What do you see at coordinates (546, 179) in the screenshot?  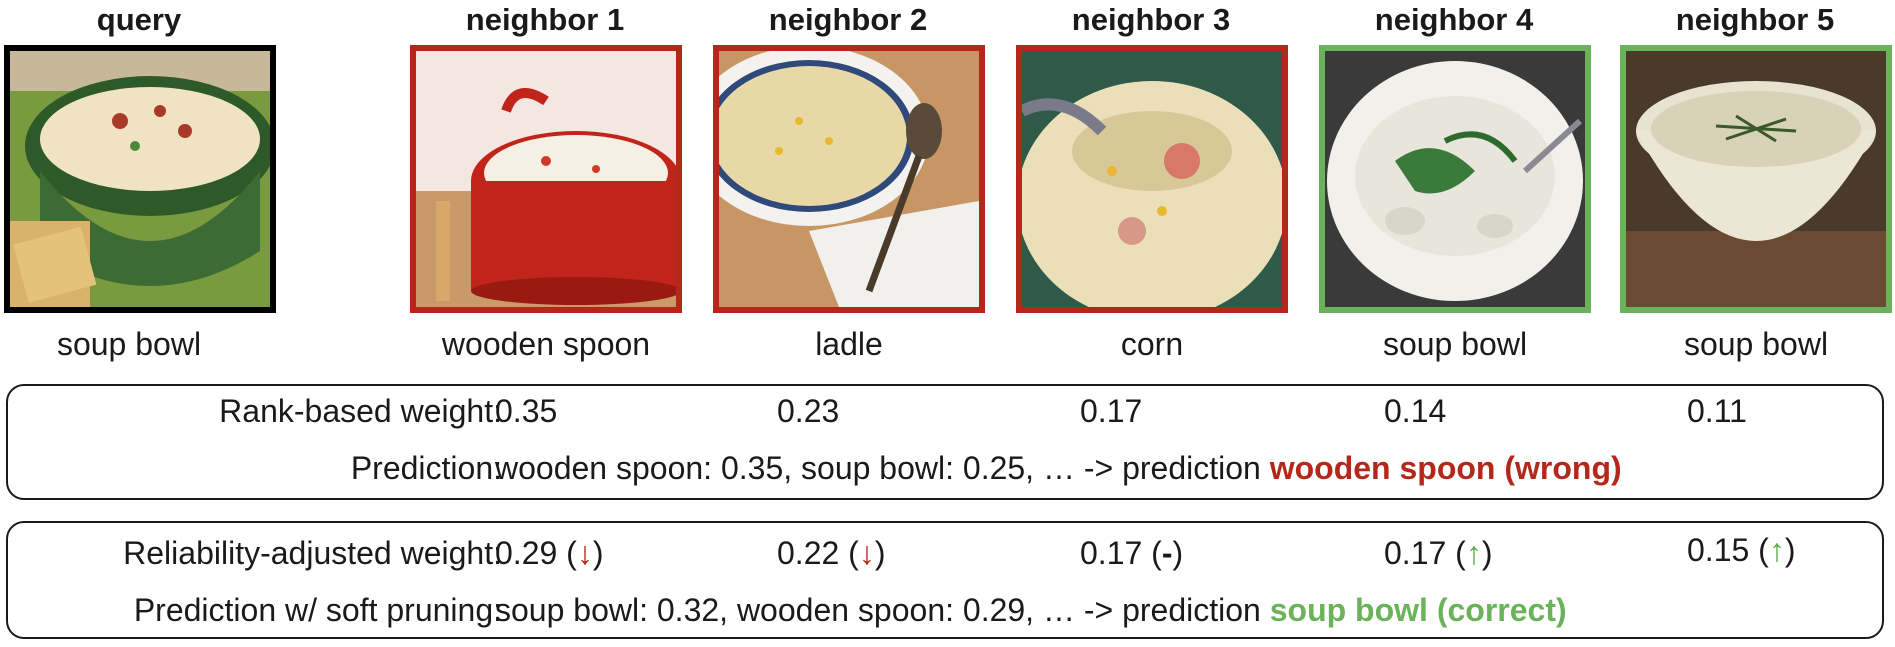 I see `neighbor-1-image` at bounding box center [546, 179].